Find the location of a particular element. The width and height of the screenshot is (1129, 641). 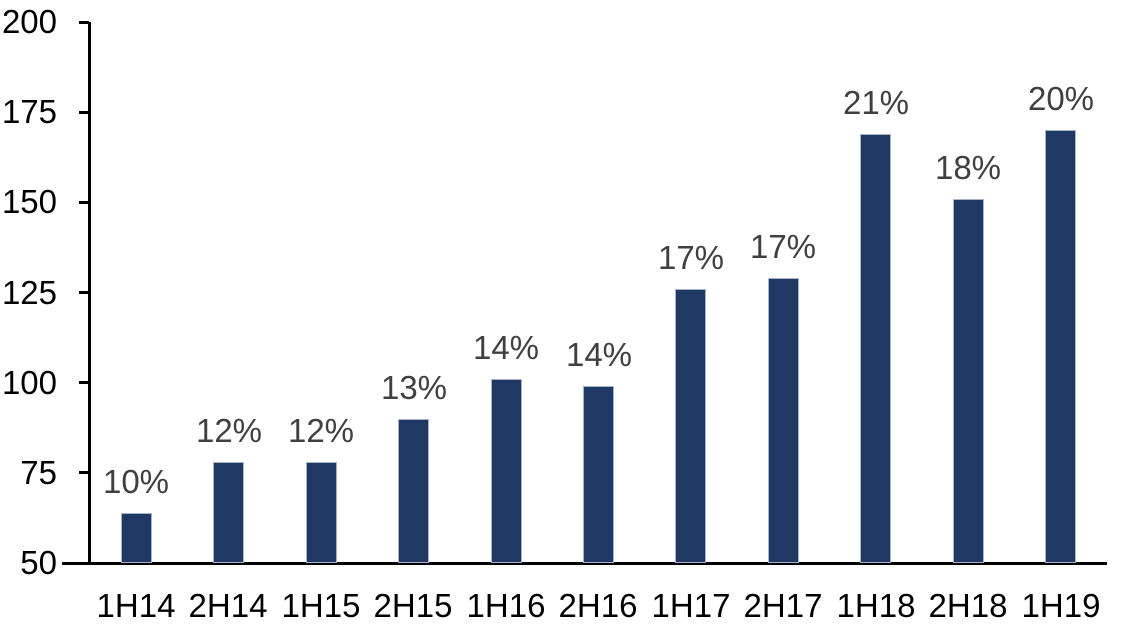

y-tick-label: 200 is located at coordinates (29, 21).